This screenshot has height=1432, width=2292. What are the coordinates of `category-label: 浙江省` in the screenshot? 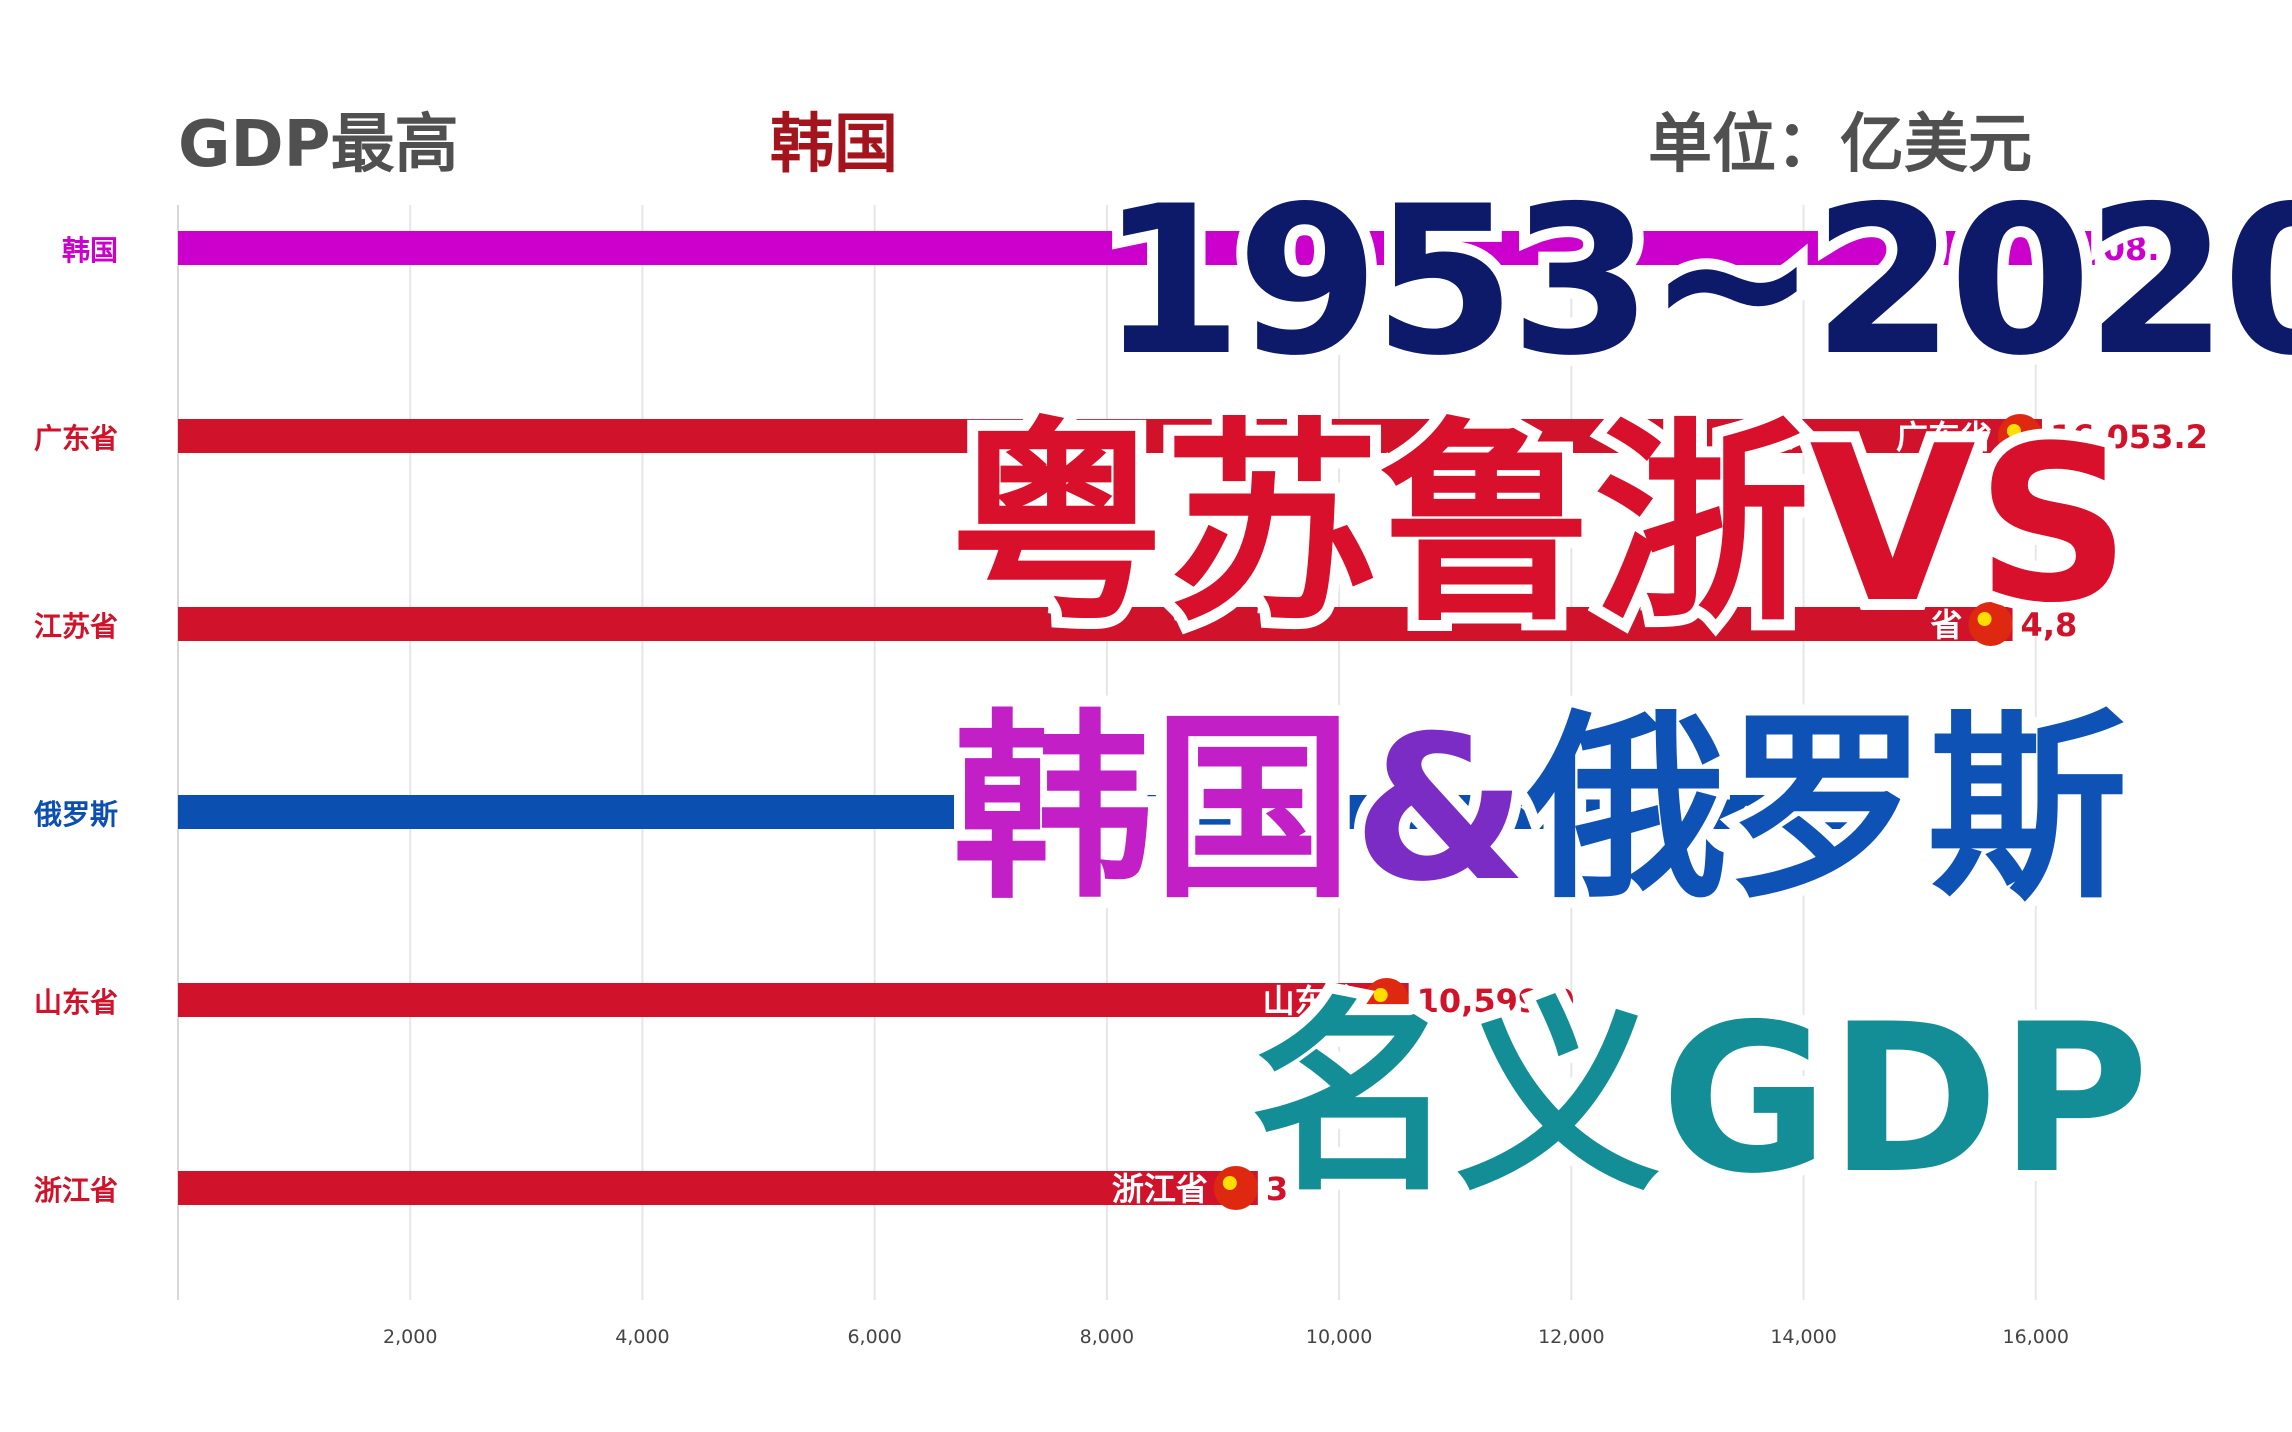 It's located at (76, 1190).